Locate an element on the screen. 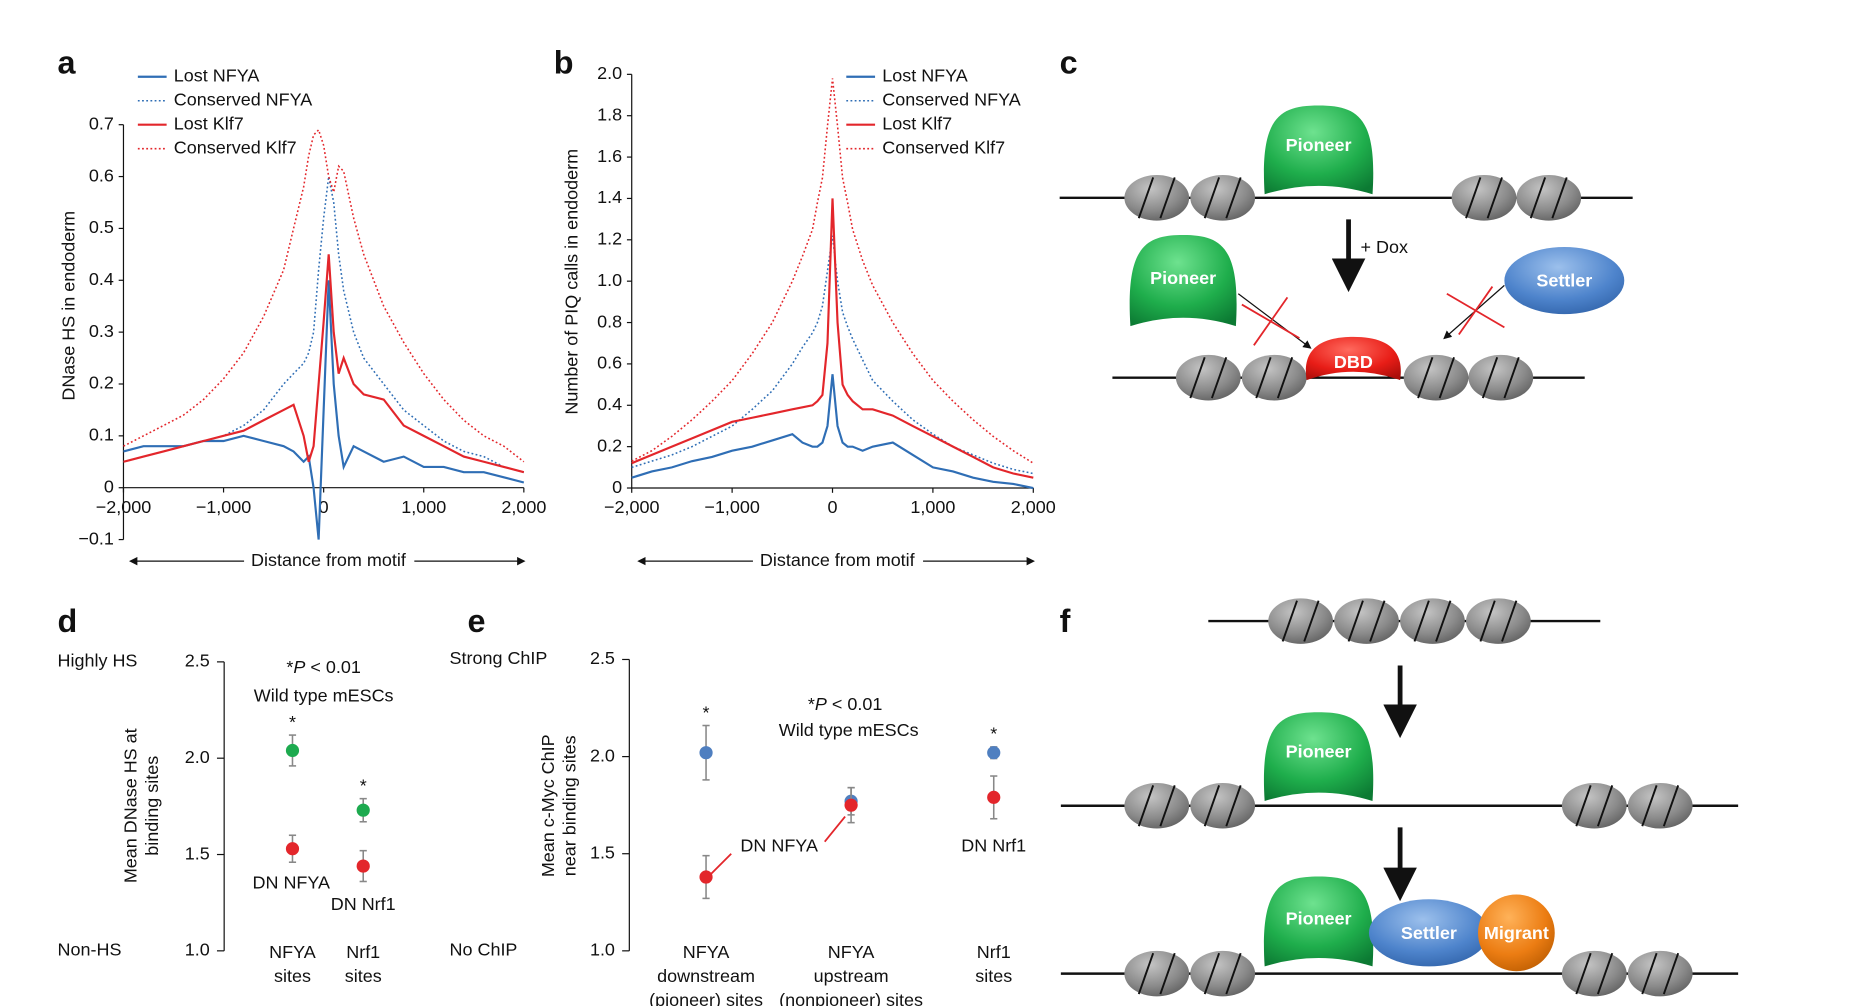 This screenshot has height=1006, width=1870. panel-letter: d is located at coordinates (68, 621).